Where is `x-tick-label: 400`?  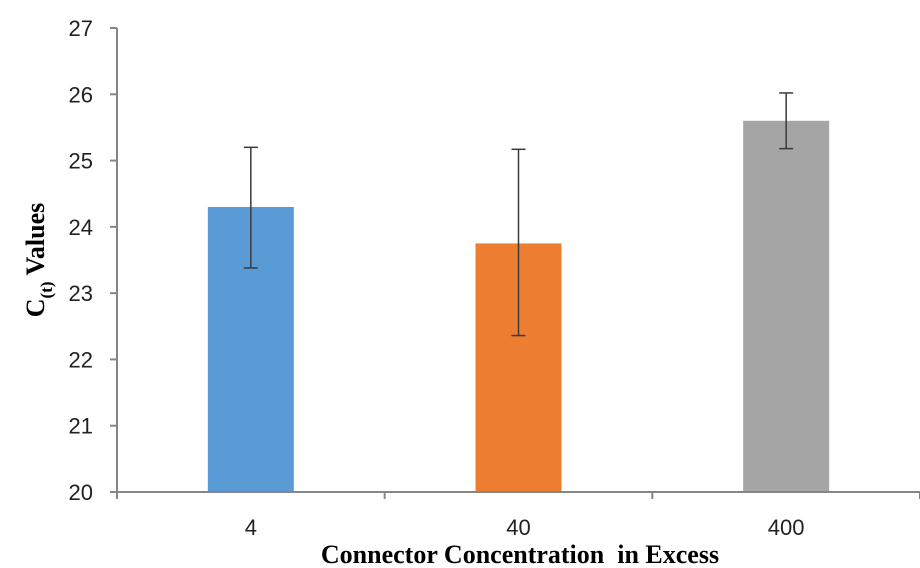
x-tick-label: 400 is located at coordinates (786, 527).